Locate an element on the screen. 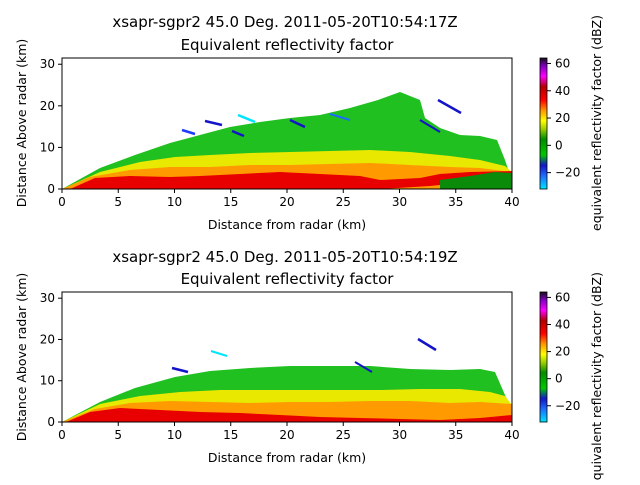 The image size is (640, 485). panel-2-x-axis-label: Distance from radar (km) is located at coordinates (287, 457).